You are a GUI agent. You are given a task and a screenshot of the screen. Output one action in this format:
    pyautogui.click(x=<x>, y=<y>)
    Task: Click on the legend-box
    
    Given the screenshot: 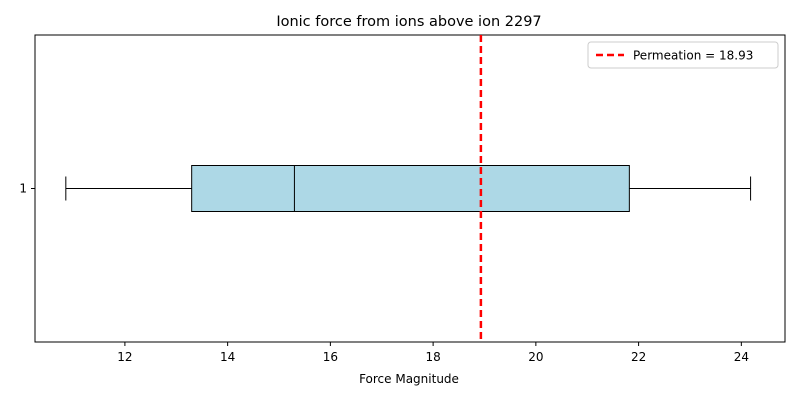 What is the action you would take?
    pyautogui.click(x=683, y=55)
    